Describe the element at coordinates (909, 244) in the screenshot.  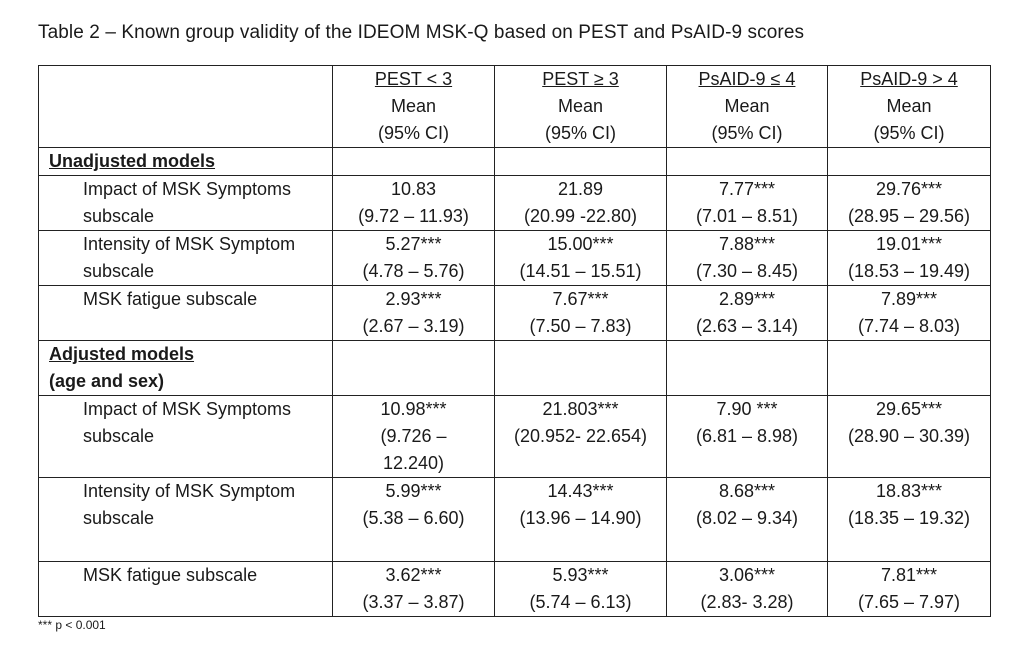
I see `mean-value: 19.01***` at that location.